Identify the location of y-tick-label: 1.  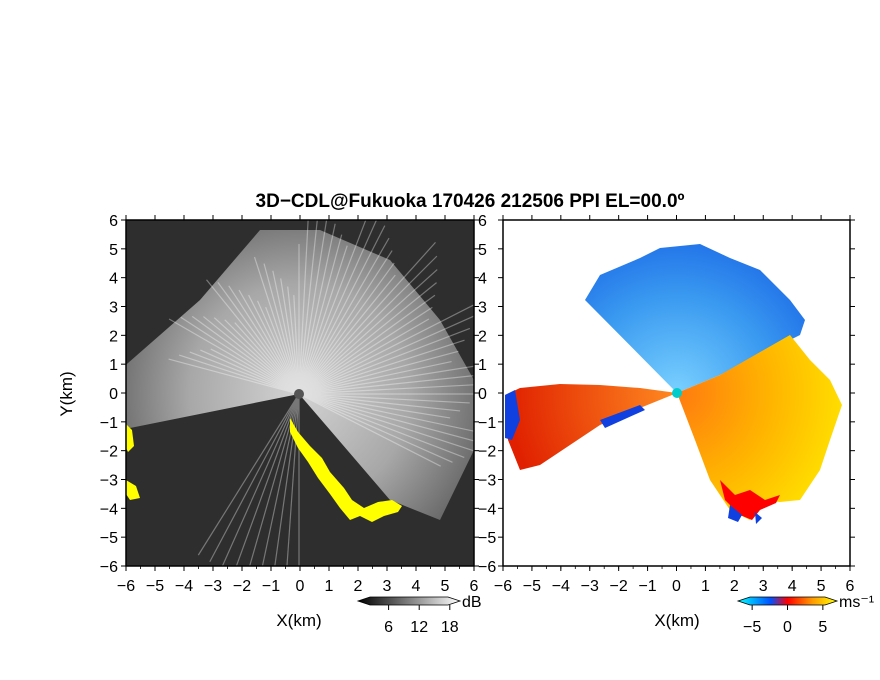
(113, 365).